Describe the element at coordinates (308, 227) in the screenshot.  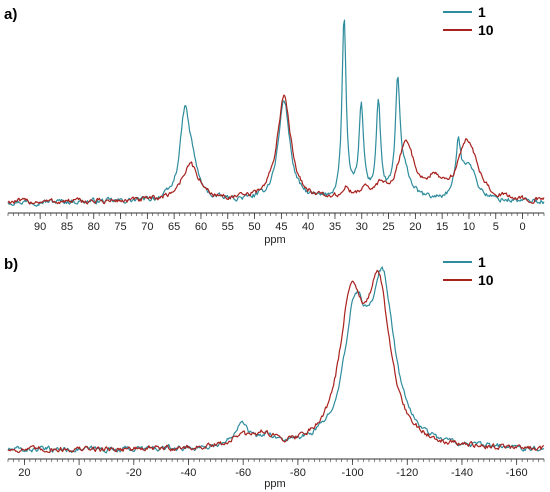
I see `tick-label-a: 40` at that location.